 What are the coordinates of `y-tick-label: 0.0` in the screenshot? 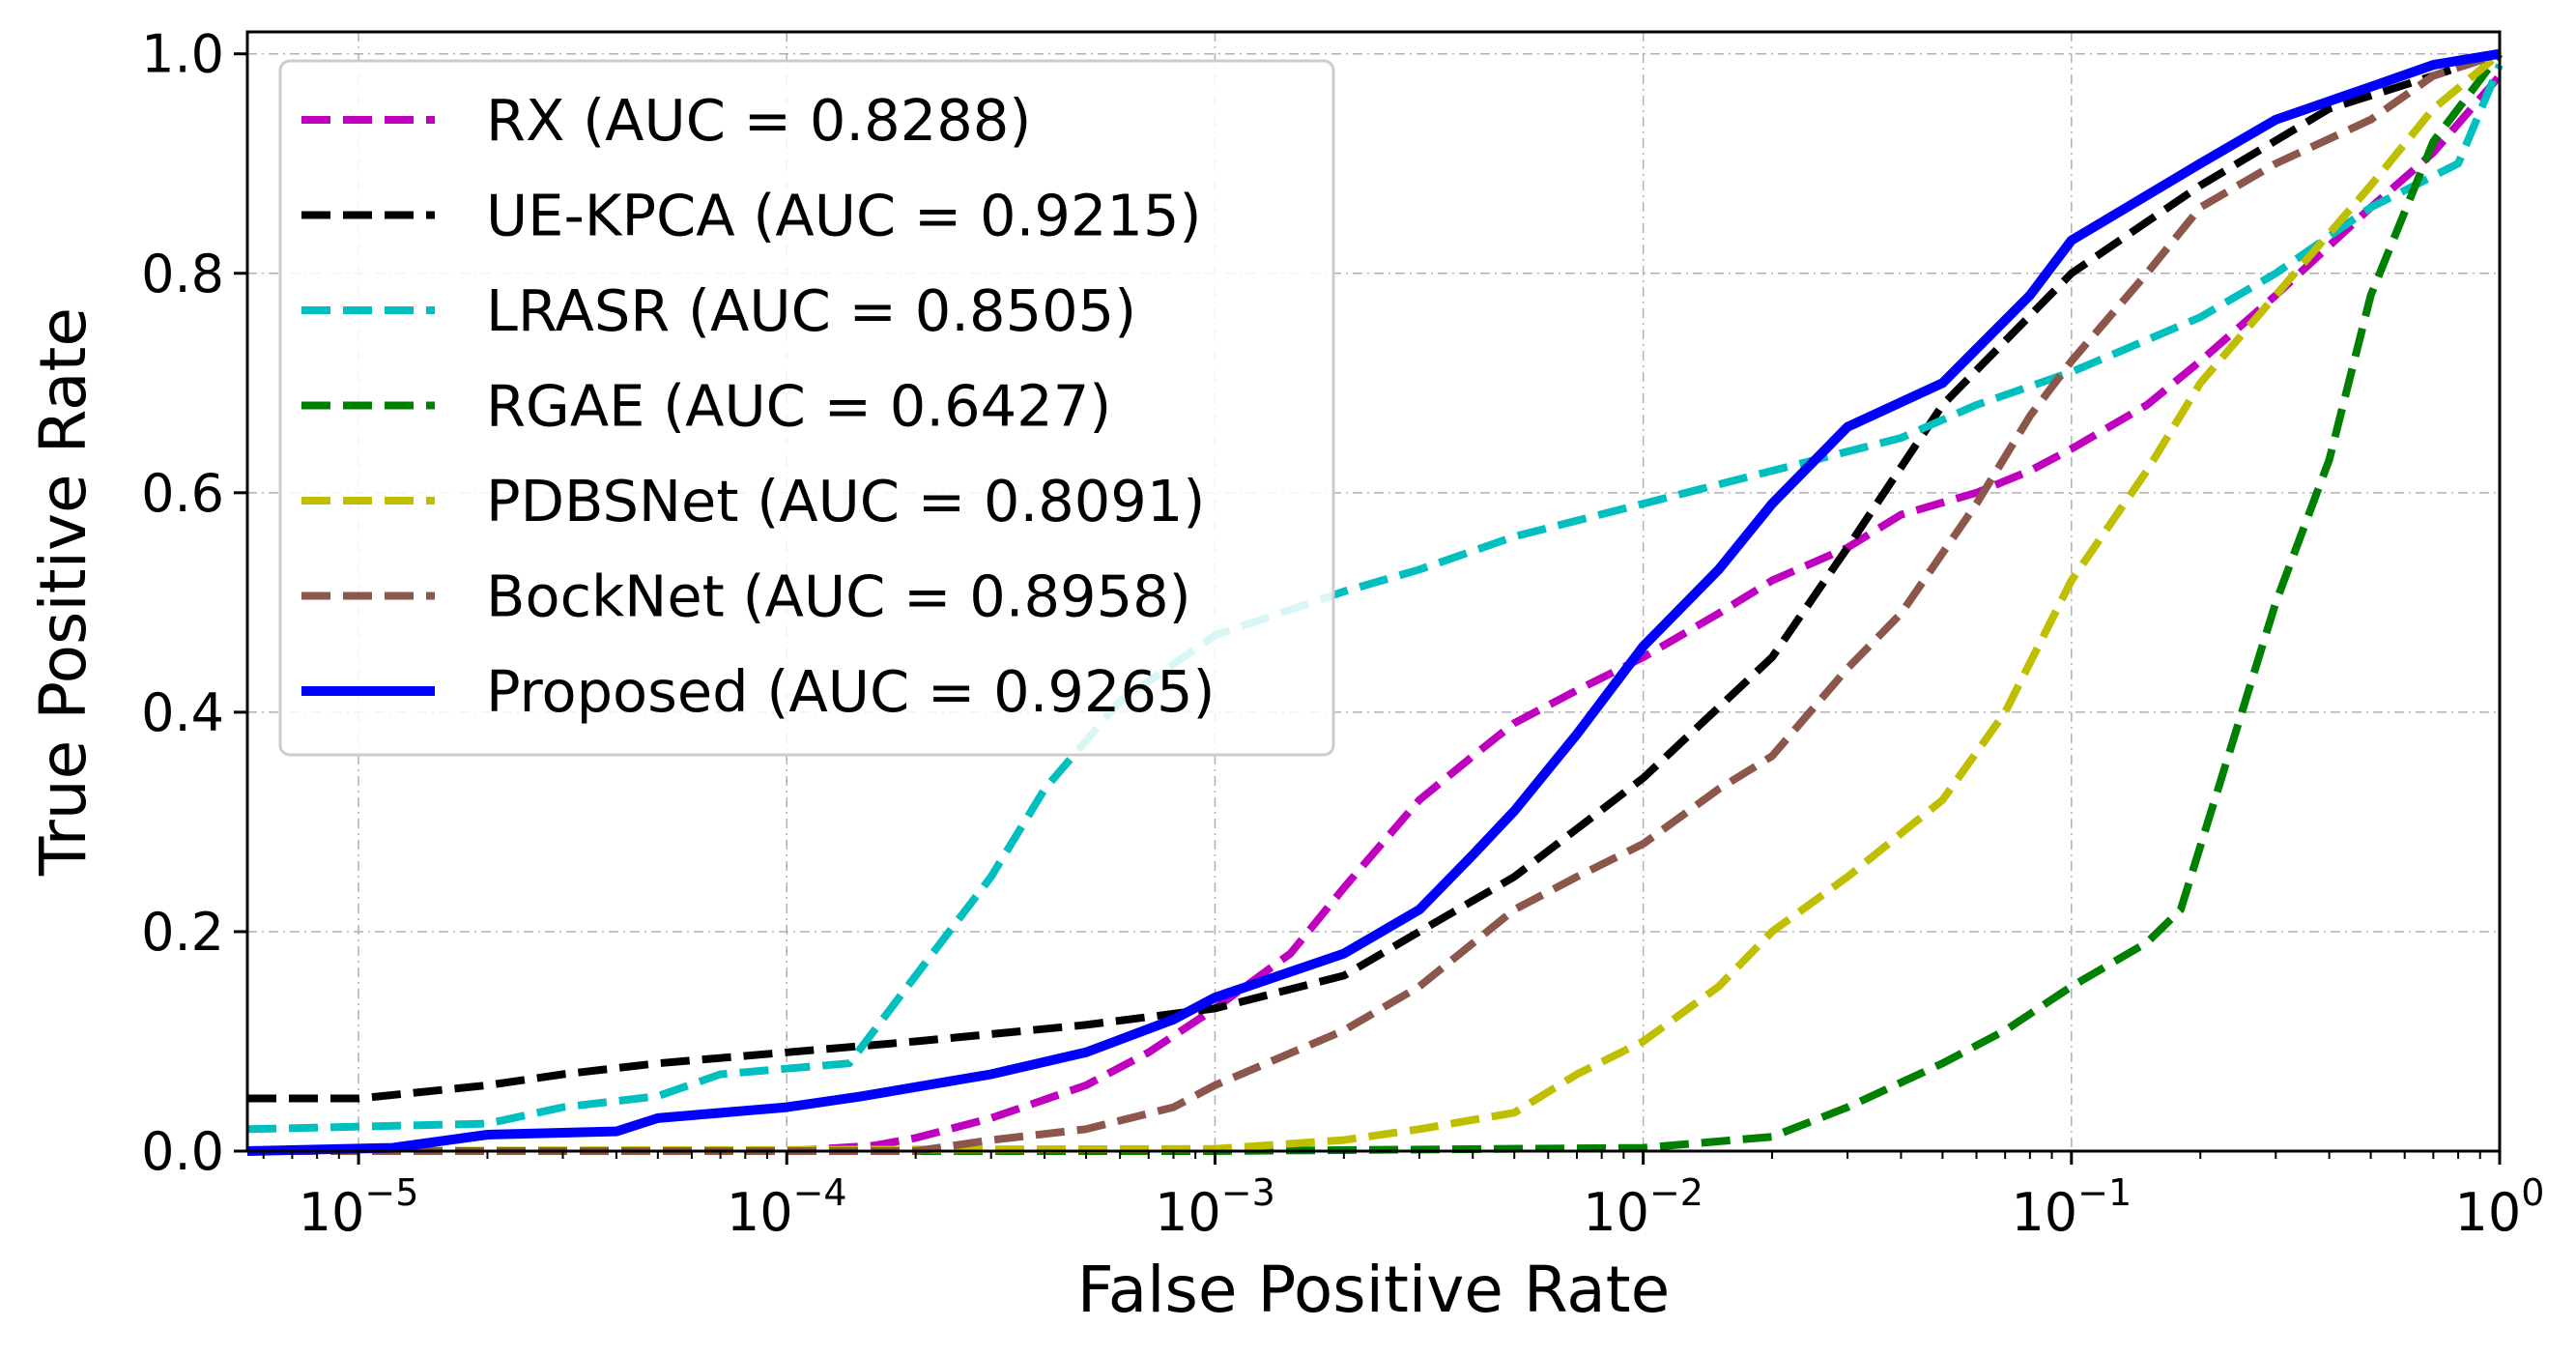 It's located at (182, 1151).